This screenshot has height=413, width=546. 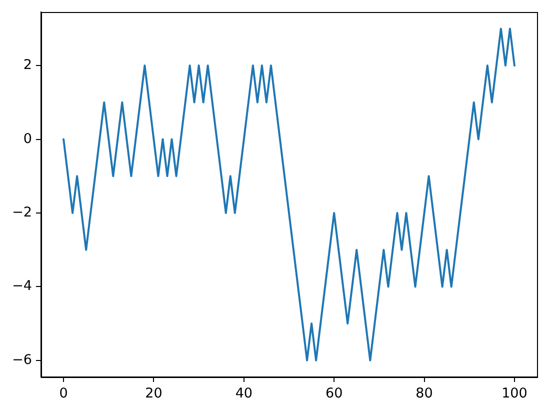 I want to click on x-tick-label: 0, so click(x=63, y=394).